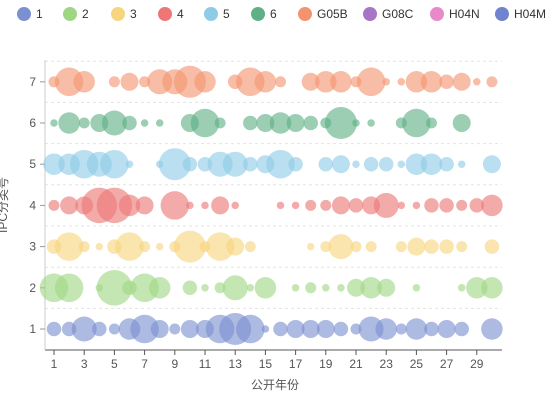  Describe the element at coordinates (226, 14) in the screenshot. I see `legend-label-5: 5` at that location.